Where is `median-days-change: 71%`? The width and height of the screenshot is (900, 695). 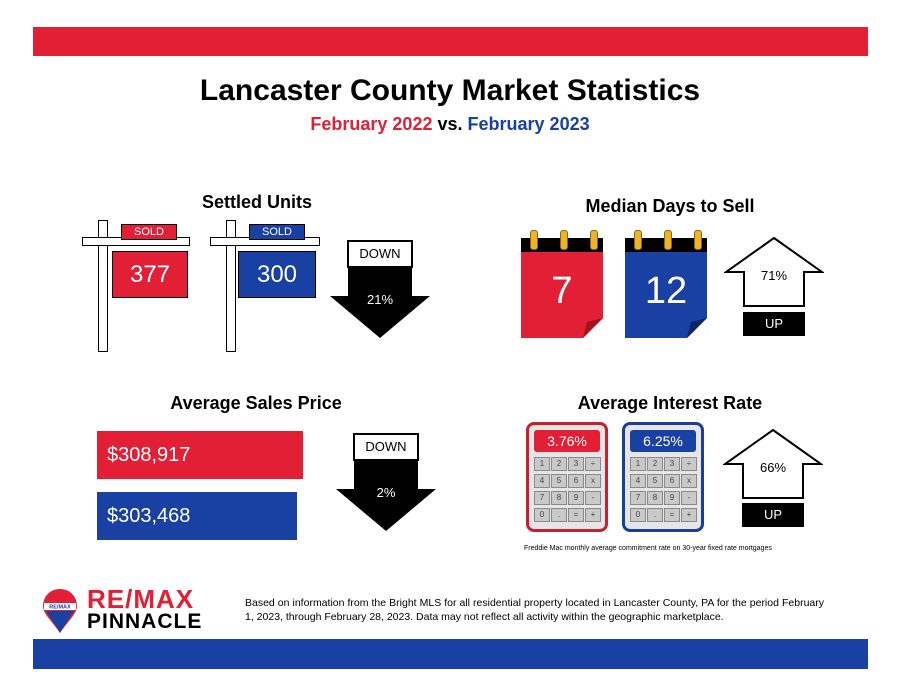 median-days-change: 71% is located at coordinates (774, 275).